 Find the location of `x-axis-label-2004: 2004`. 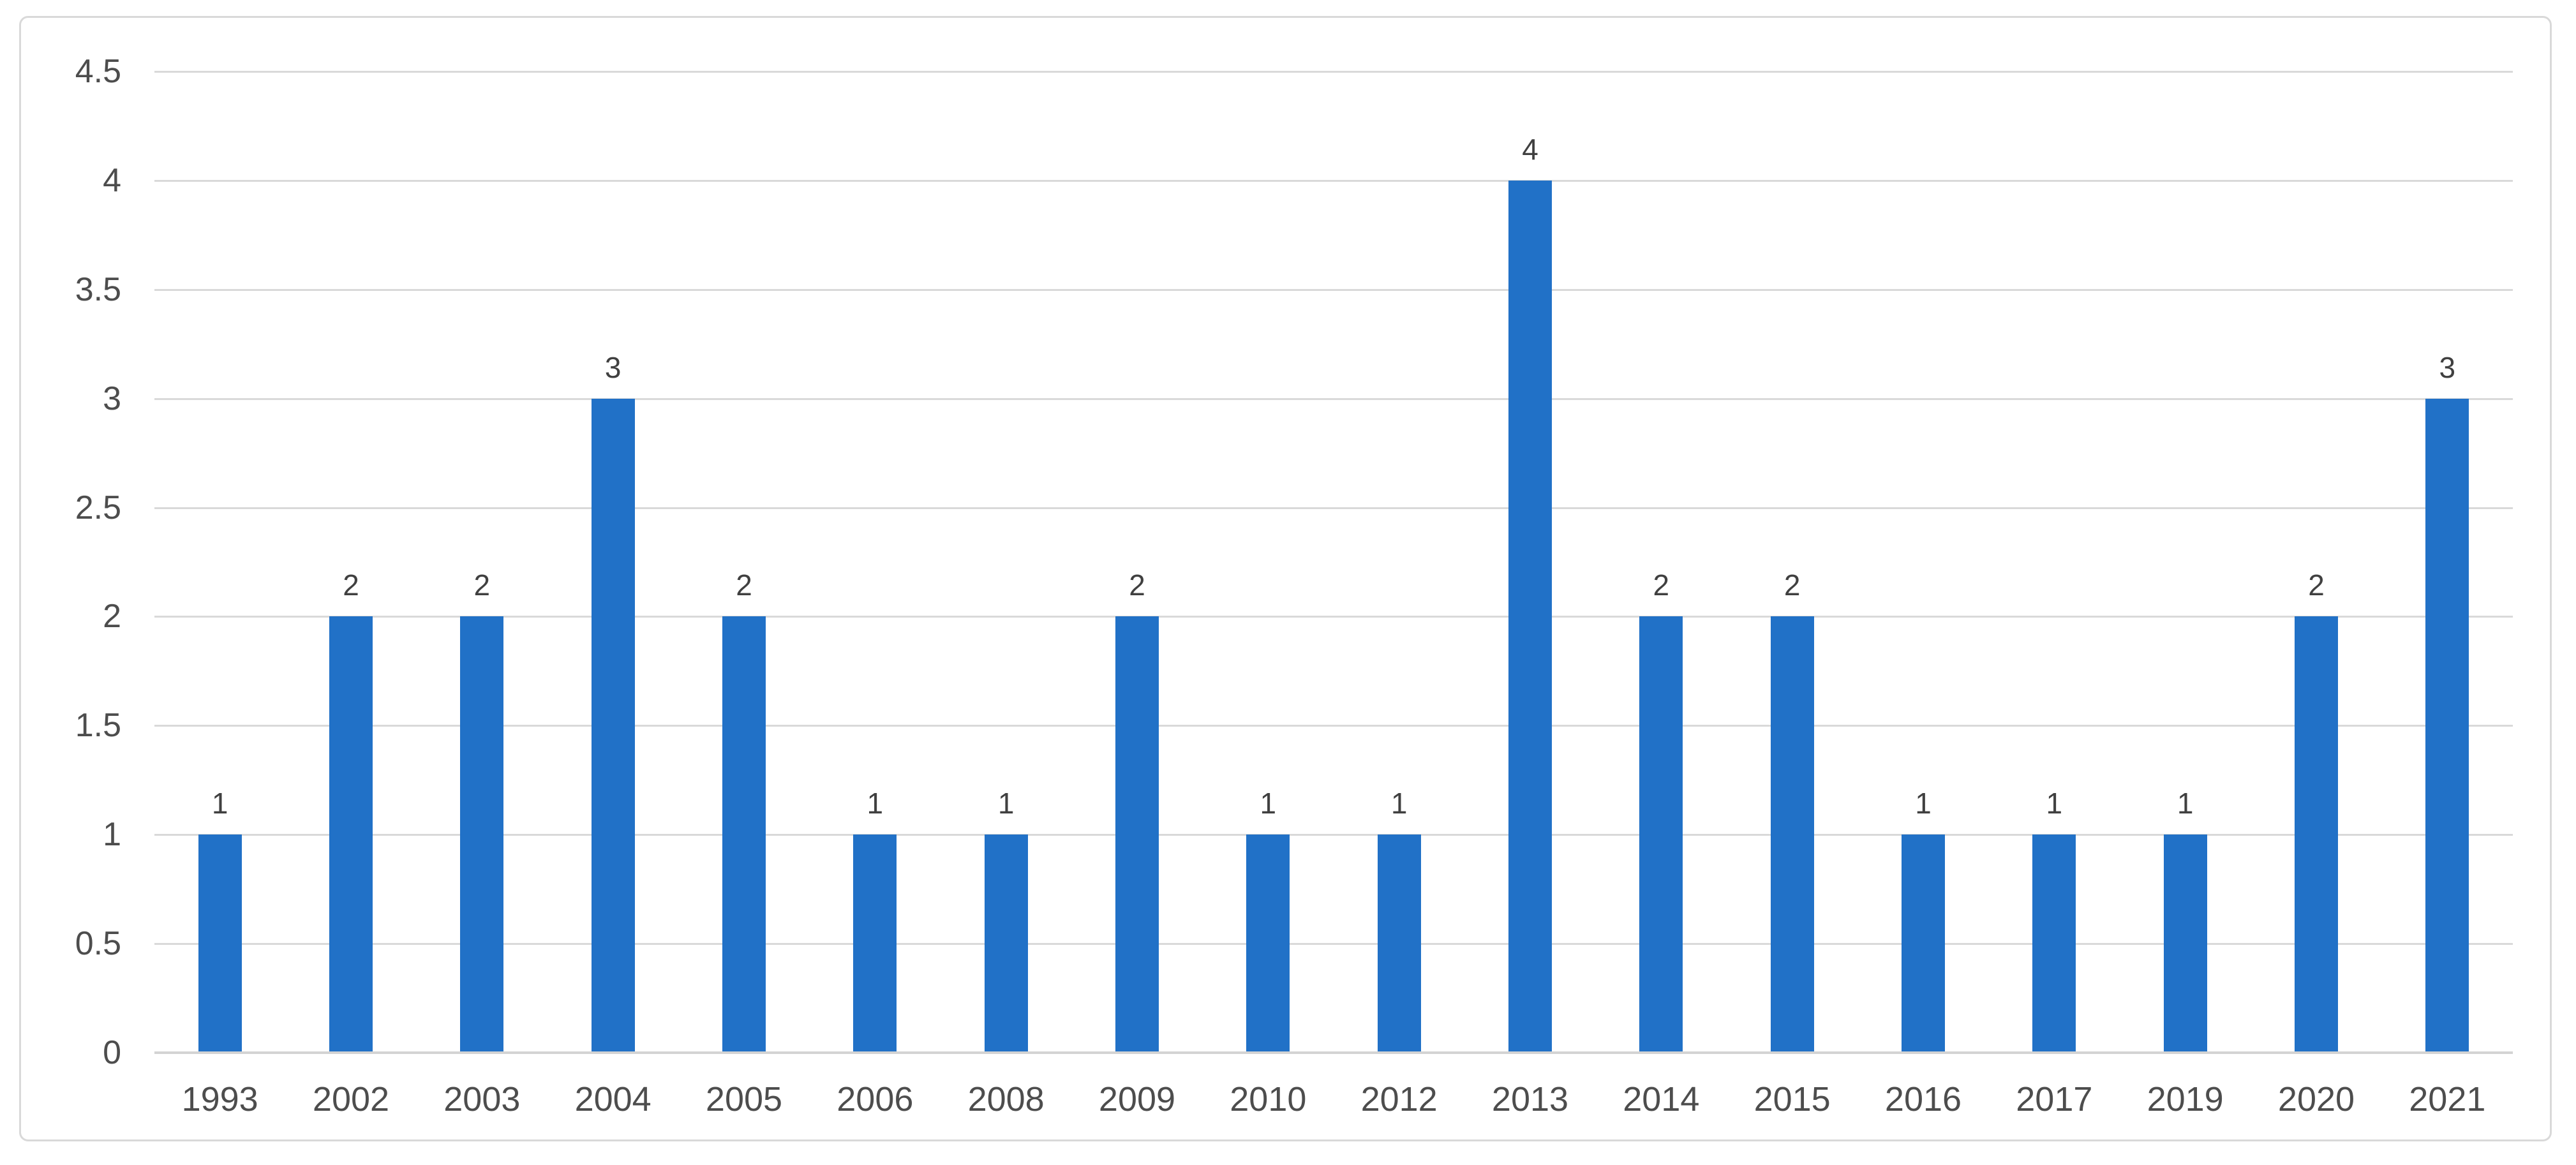

x-axis-label-2004: 2004 is located at coordinates (612, 1099).